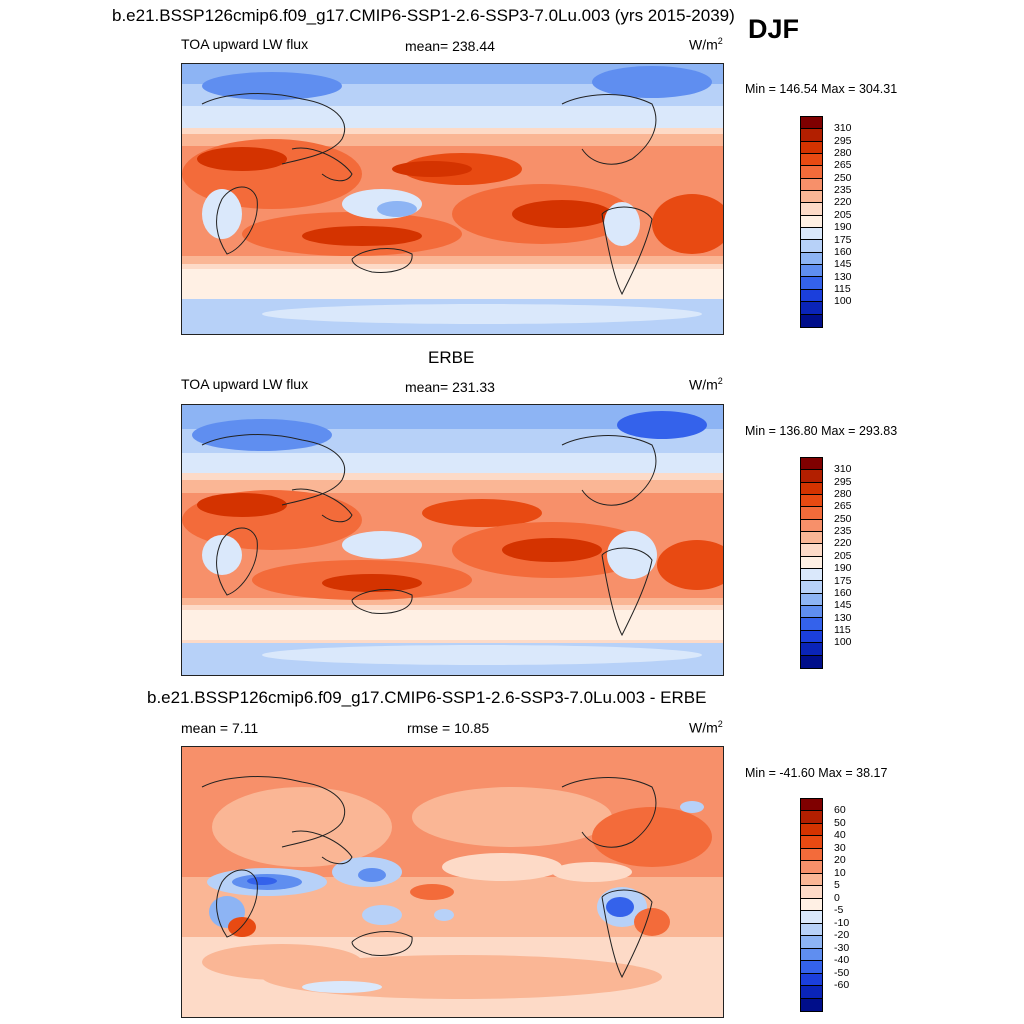 The image size is (1024, 1024). Describe the element at coordinates (843, 153) in the screenshot. I see `colorbar-tick-label: 280` at that location.